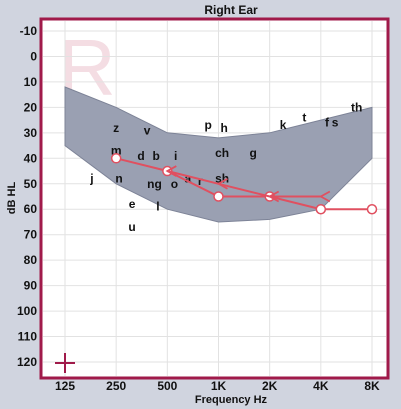 The height and width of the screenshot is (409, 401). I want to click on y-axis-label: dB HL, so click(12, 198).